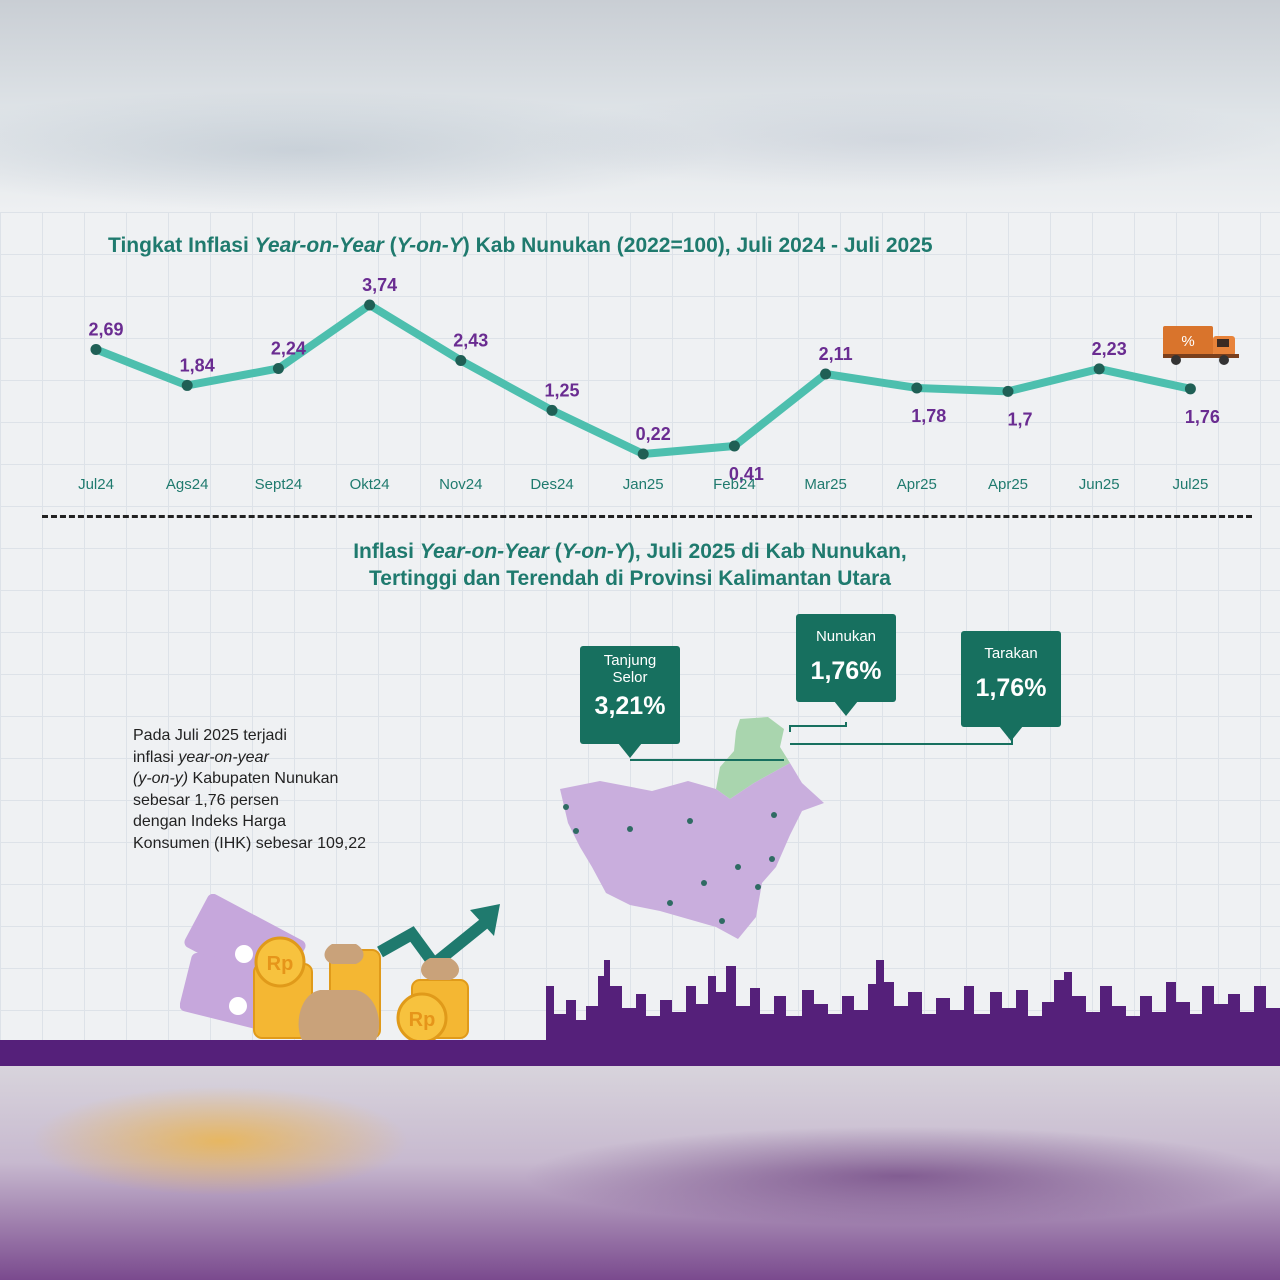  I want to click on data-label: 1,84, so click(197, 365).